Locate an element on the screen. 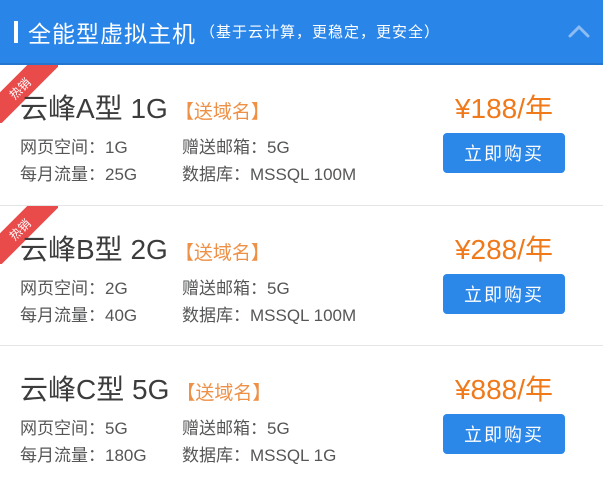  product-price: ¥188/年 is located at coordinates (504, 108).